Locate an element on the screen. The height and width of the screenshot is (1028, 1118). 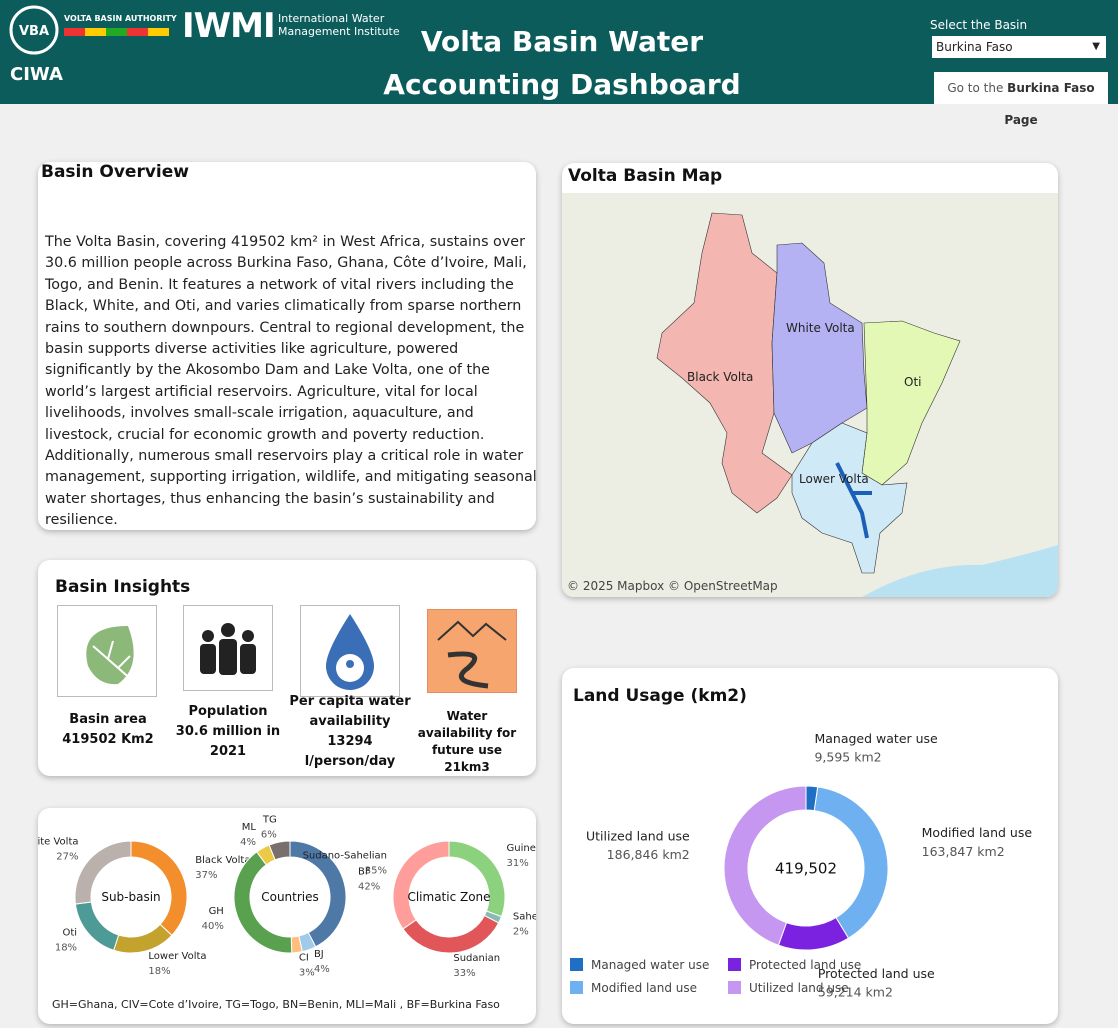
iwmi-logo: IWMI is located at coordinates (229, 26).